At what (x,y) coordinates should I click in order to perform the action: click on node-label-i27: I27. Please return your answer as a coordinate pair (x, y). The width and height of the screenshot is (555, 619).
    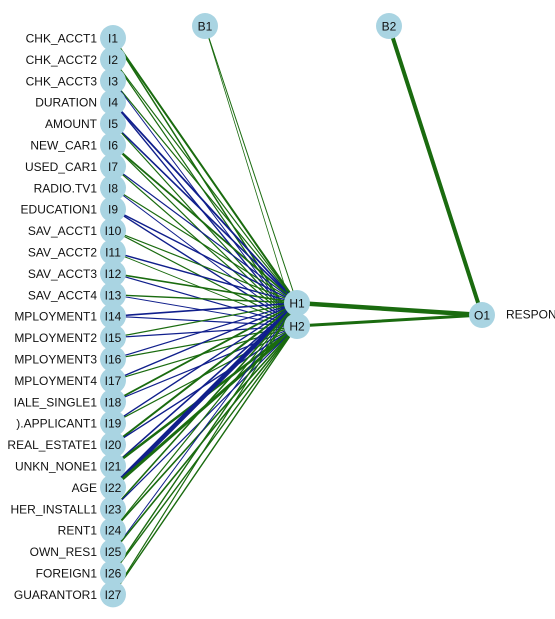
    Looking at the image, I should click on (113, 595).